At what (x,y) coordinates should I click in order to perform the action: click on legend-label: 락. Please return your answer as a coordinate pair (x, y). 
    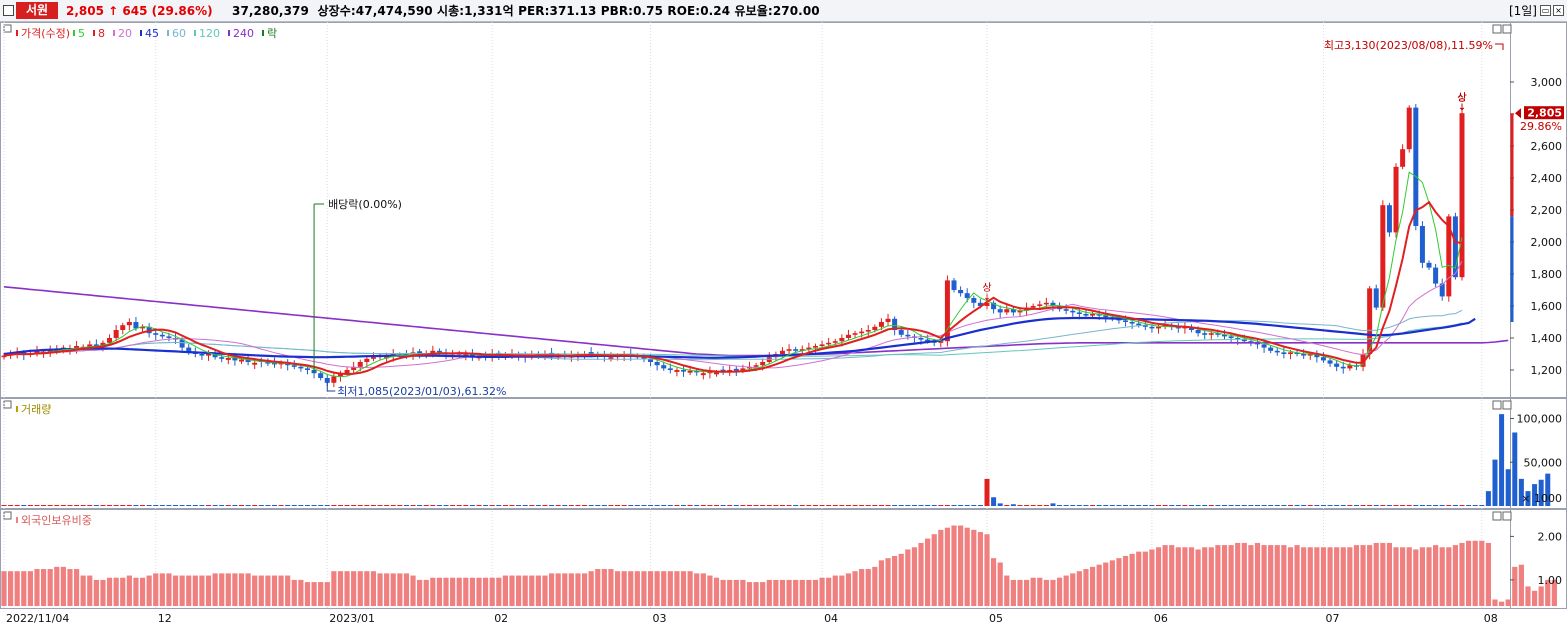
    Looking at the image, I should click on (272, 33).